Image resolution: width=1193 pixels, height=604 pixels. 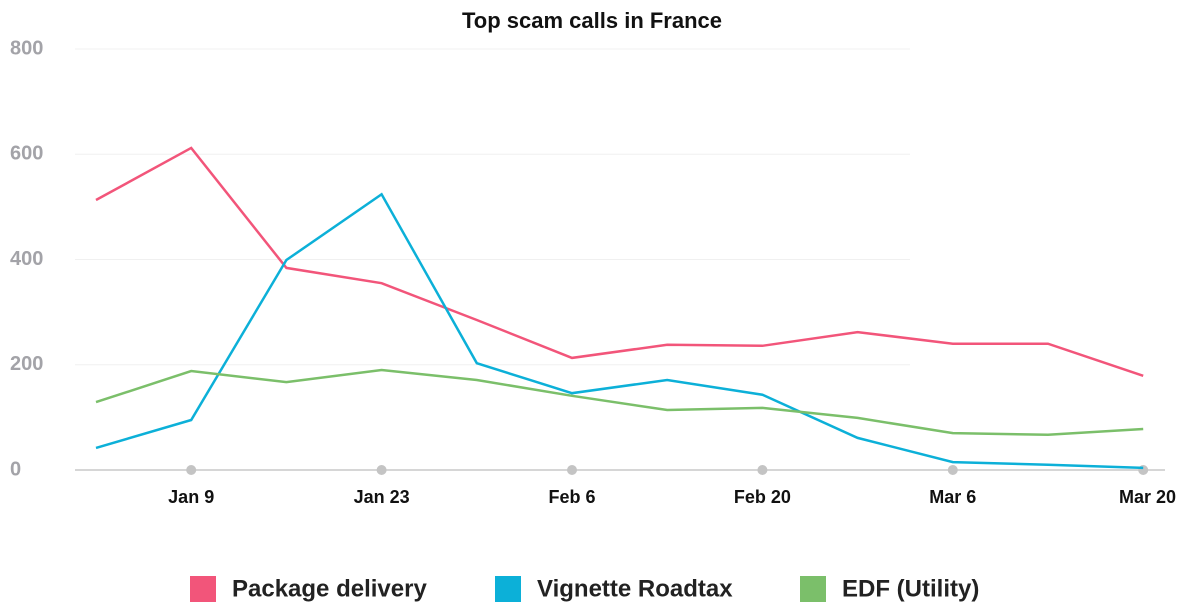 I want to click on y-tick-label: 600, so click(x=26, y=154).